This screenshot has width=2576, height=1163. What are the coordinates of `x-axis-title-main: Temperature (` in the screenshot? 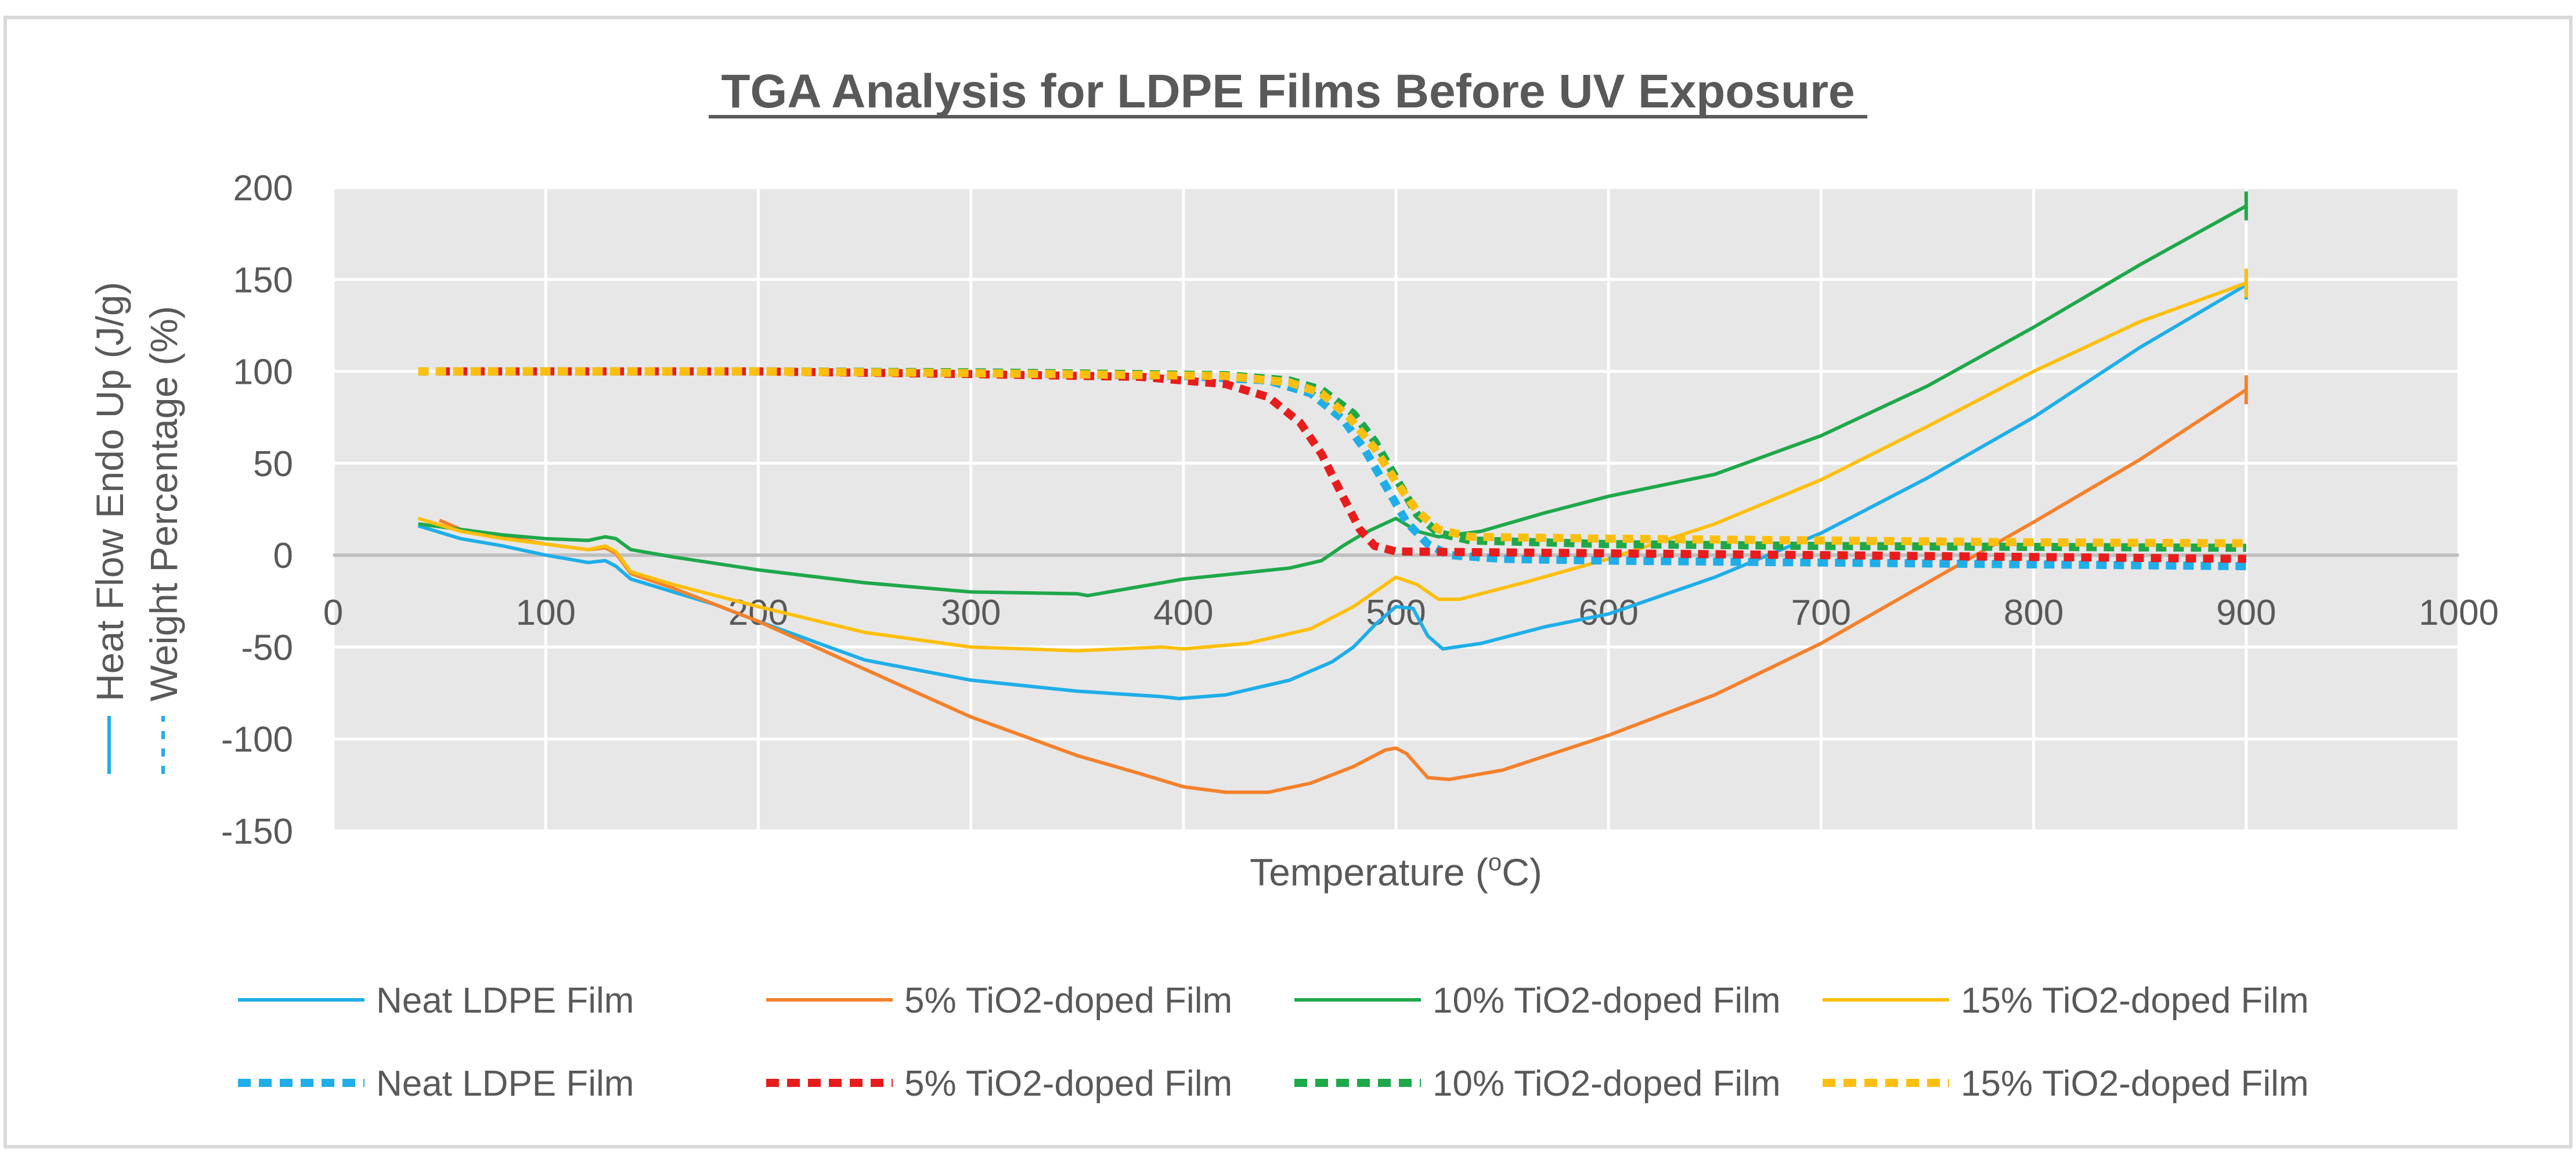 It's located at (1369, 873).